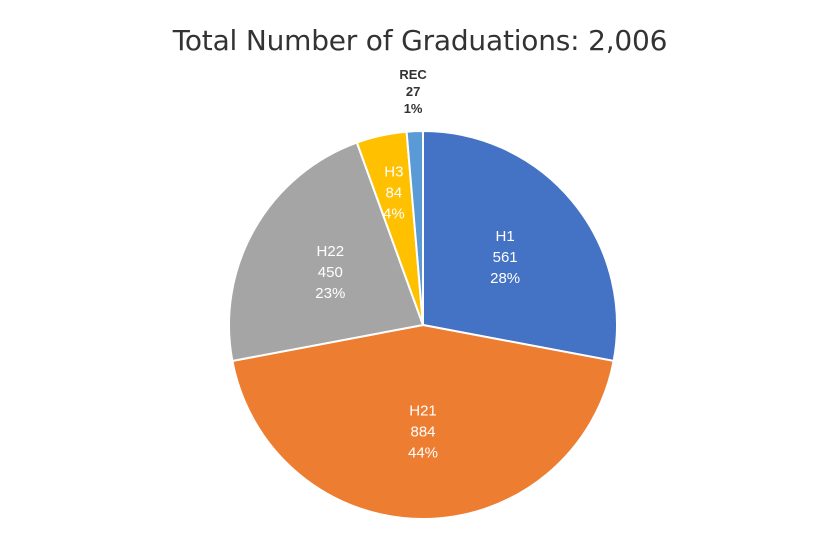 The height and width of the screenshot is (540, 840). Describe the element at coordinates (331, 251) in the screenshot. I see `slice-name: H22` at that location.